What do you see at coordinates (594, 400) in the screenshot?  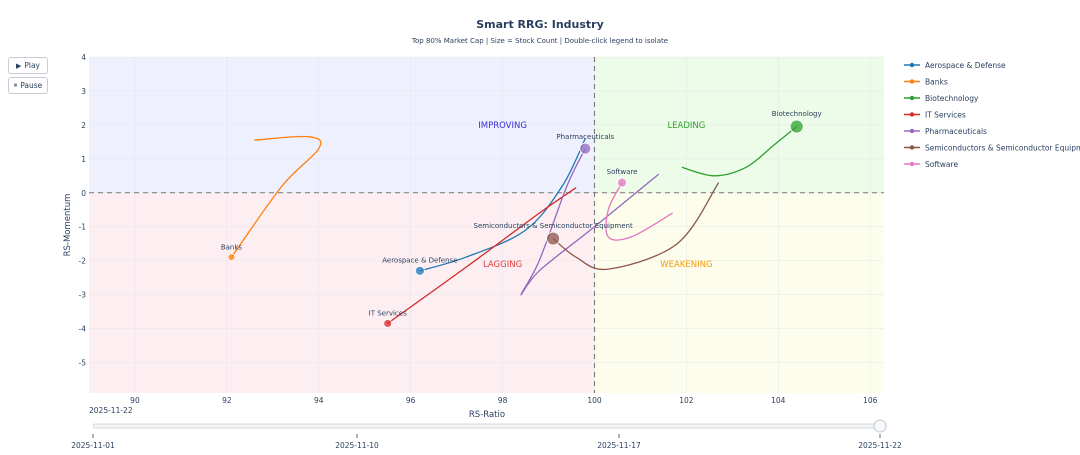 I see `x-tick-label: 100` at bounding box center [594, 400].